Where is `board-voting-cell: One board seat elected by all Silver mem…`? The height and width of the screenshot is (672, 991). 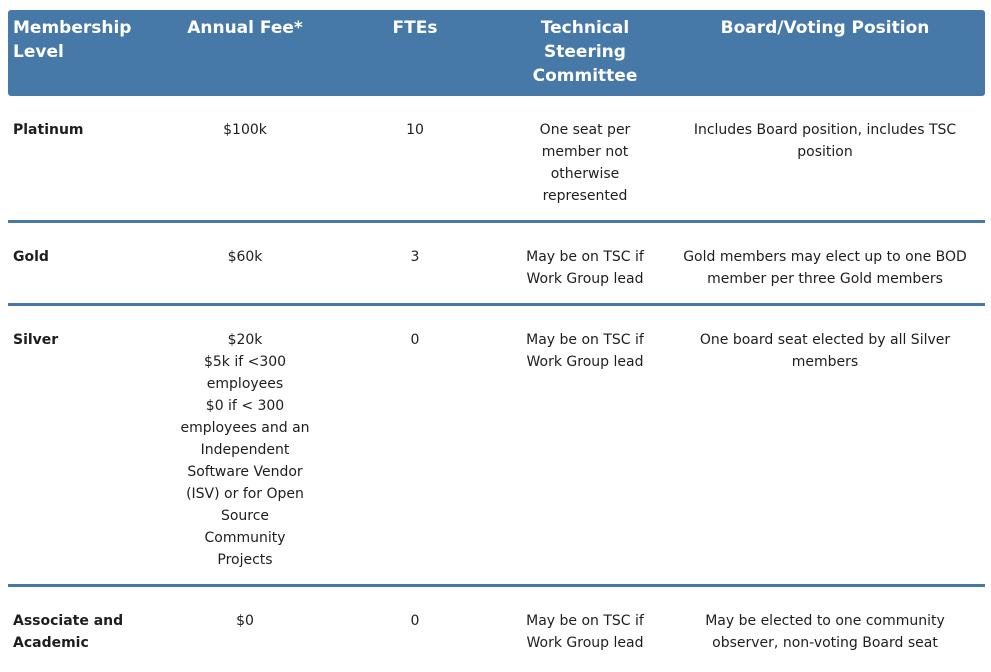 board-voting-cell: One board seat elected by all Silver mem… is located at coordinates (825, 351).